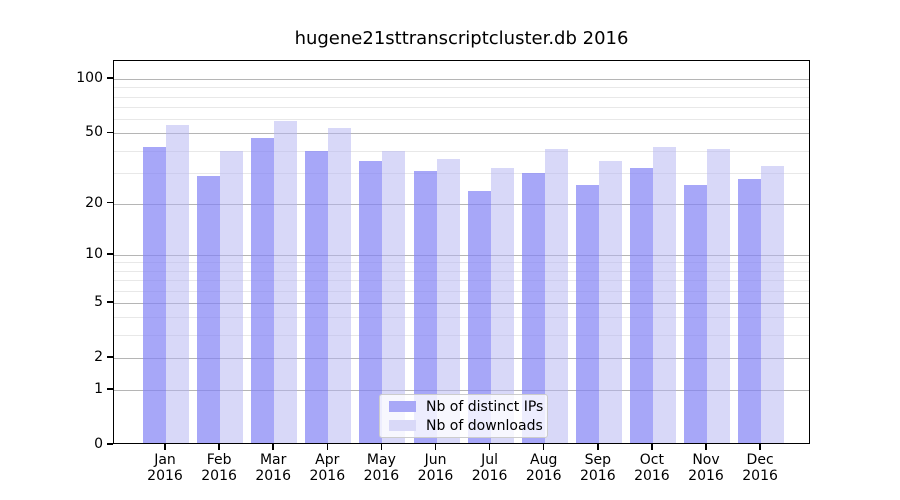 Image resolution: width=900 pixels, height=500 pixels. Describe the element at coordinates (98, 356) in the screenshot. I see `y-tick-label: 2` at that location.